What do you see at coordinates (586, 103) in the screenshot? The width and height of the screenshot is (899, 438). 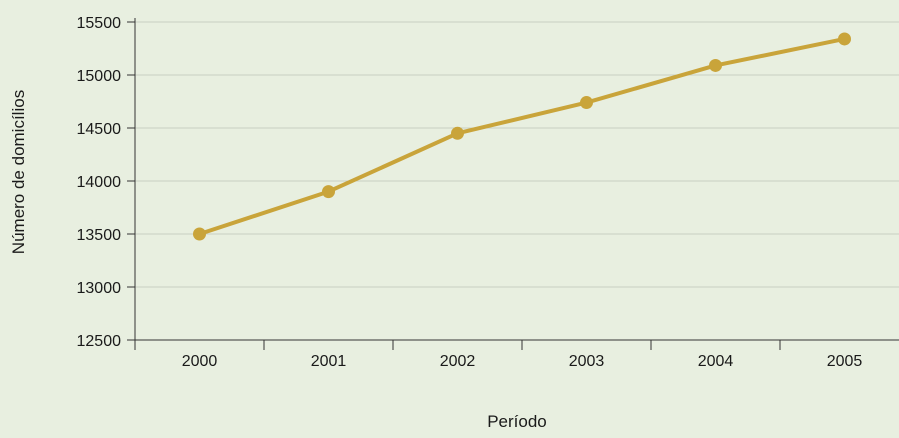 I see `data-point-2003` at bounding box center [586, 103].